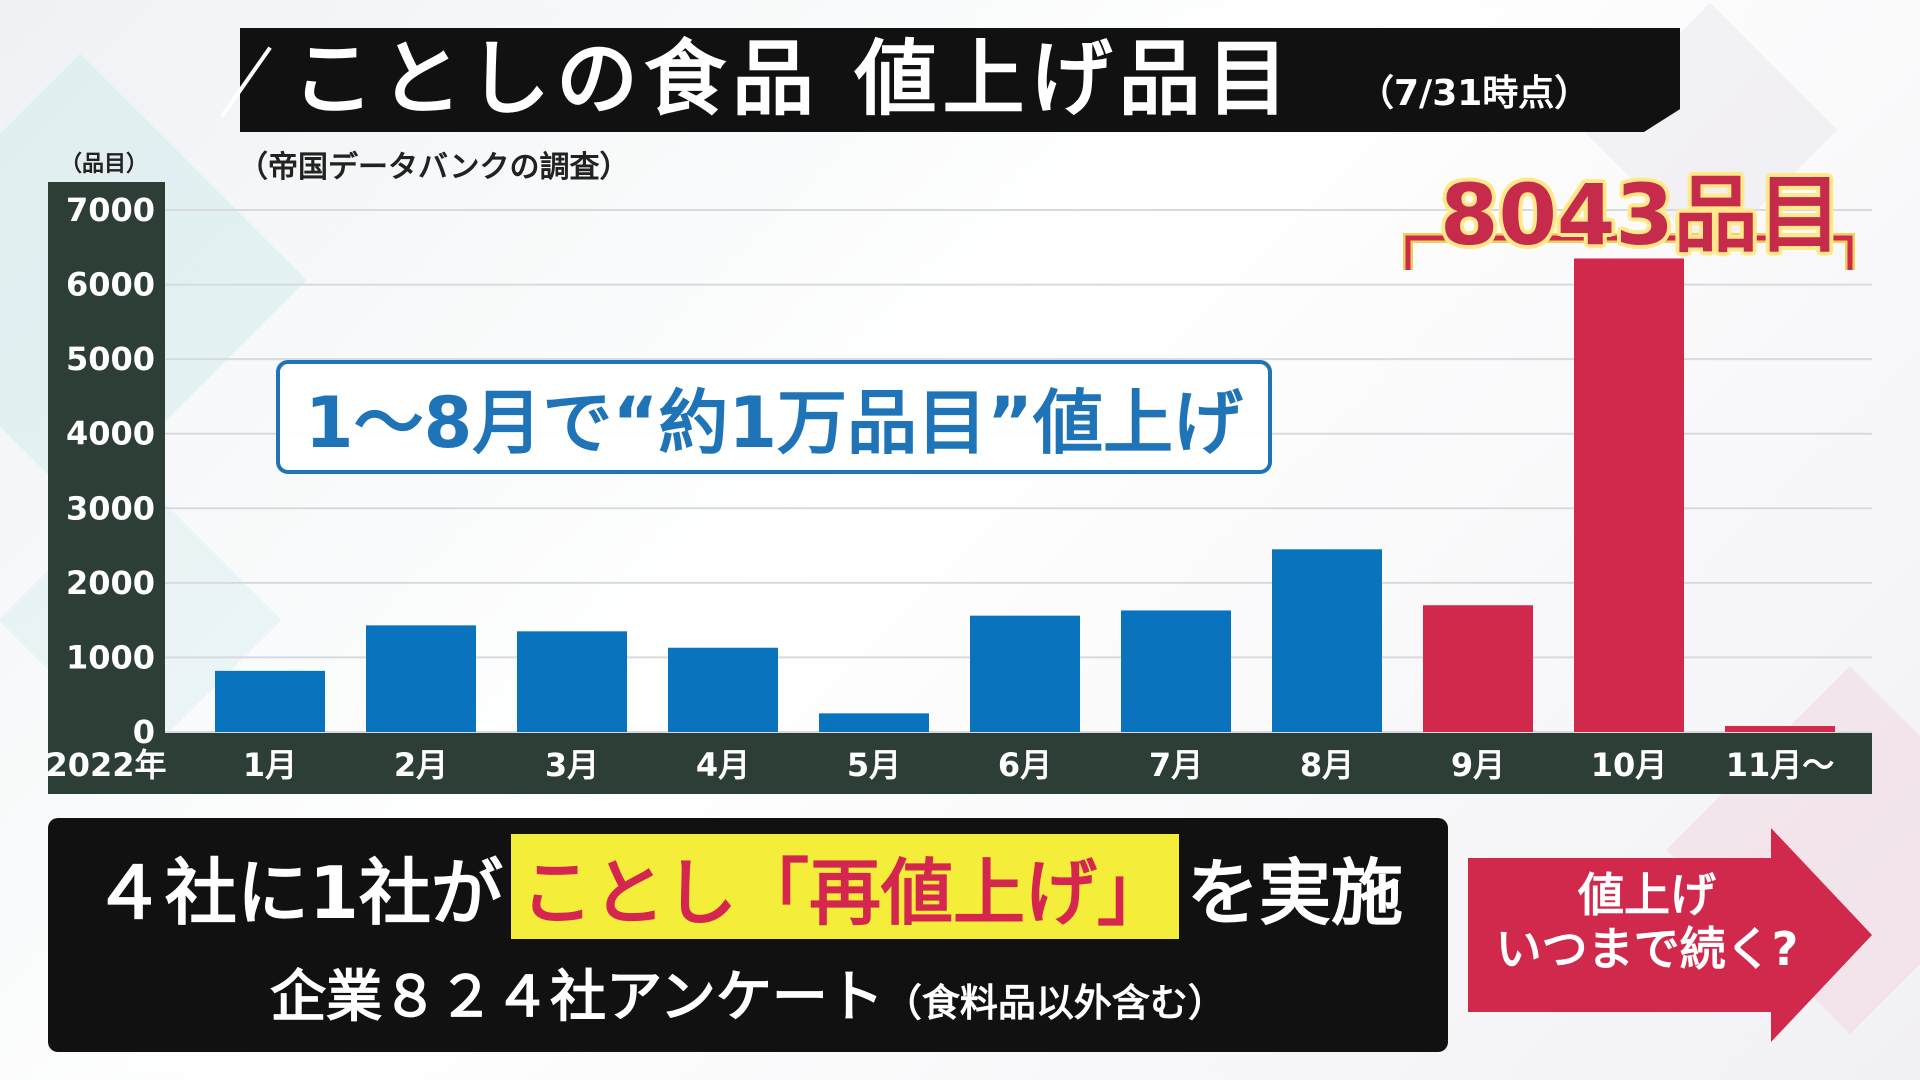  I want to click on y-axis-unit: （品目）, so click(104, 164).